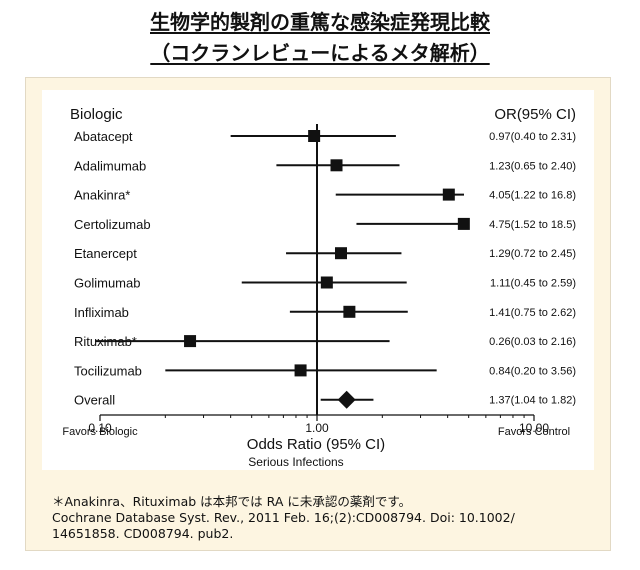 The height and width of the screenshot is (570, 640). I want to click on column-header-or: OR(95% CI), so click(535, 114).